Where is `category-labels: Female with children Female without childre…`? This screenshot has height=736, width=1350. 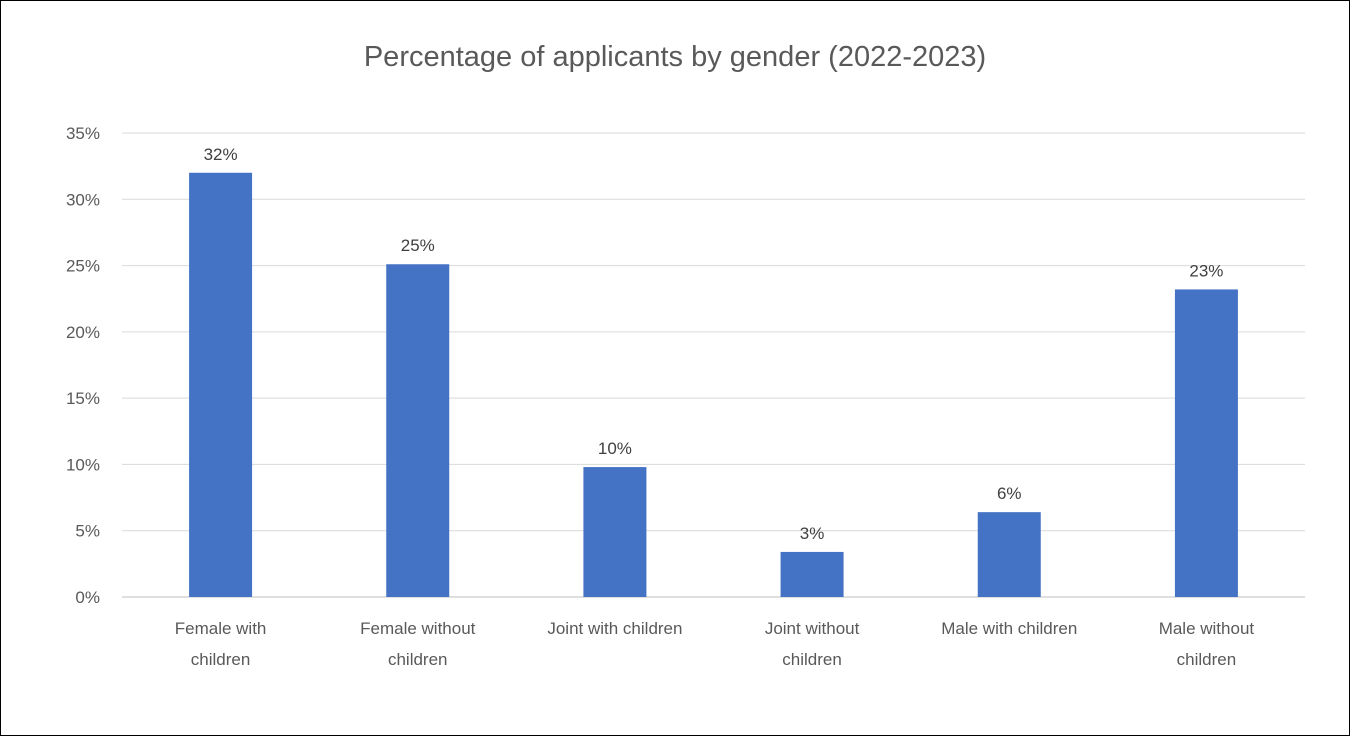 category-labels: Female with children Female without childre… is located at coordinates (715, 644).